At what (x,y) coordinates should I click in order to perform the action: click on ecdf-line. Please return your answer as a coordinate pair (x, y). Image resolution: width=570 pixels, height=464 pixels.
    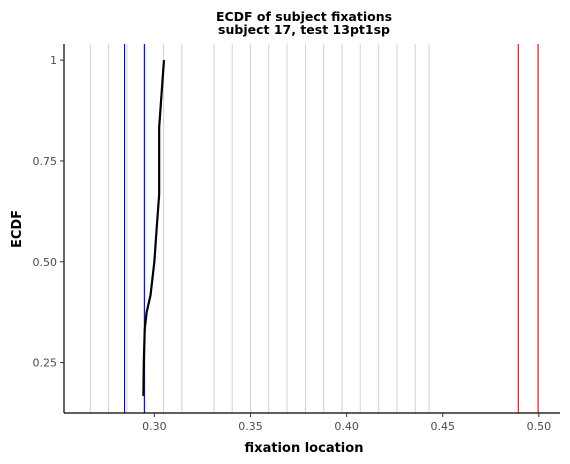
    Looking at the image, I should click on (154, 228).